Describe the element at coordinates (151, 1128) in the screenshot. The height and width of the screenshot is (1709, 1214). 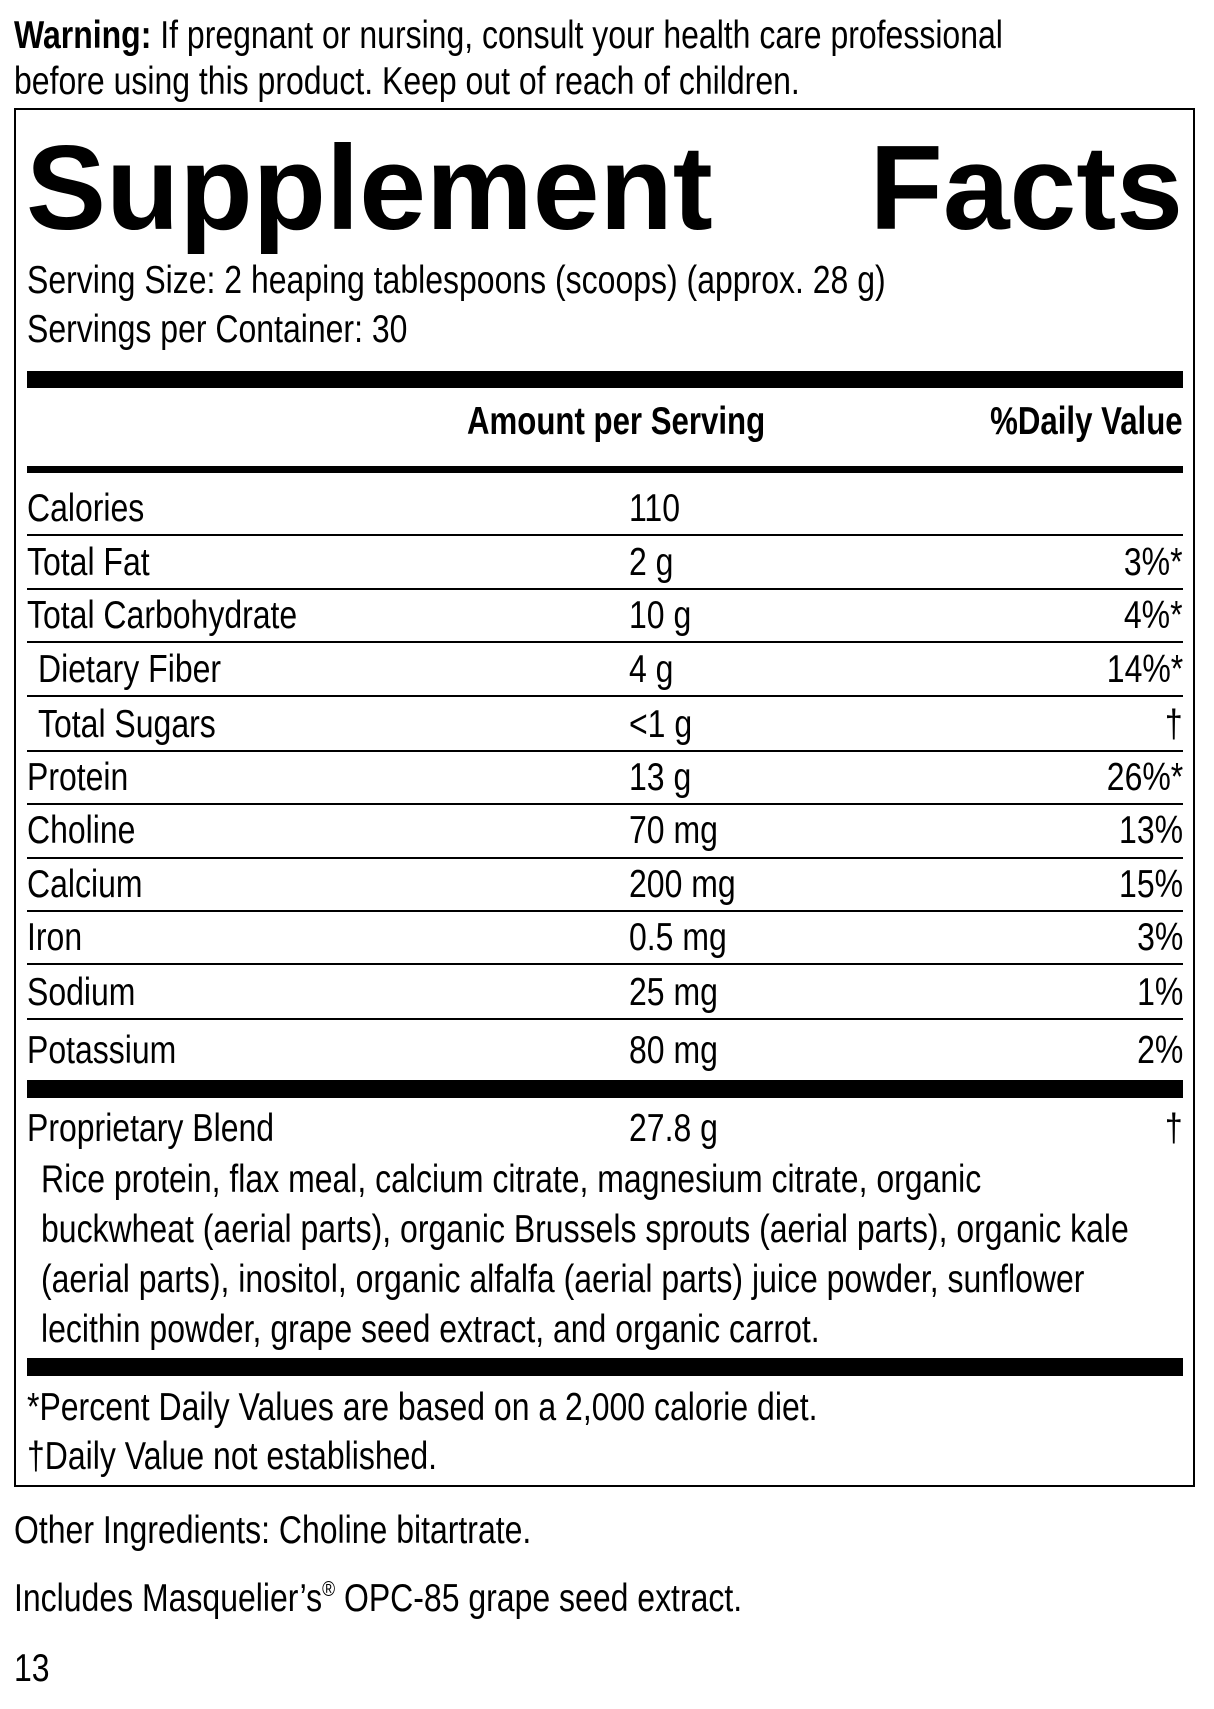
I see `blend-name: Proprietary Blend` at that location.